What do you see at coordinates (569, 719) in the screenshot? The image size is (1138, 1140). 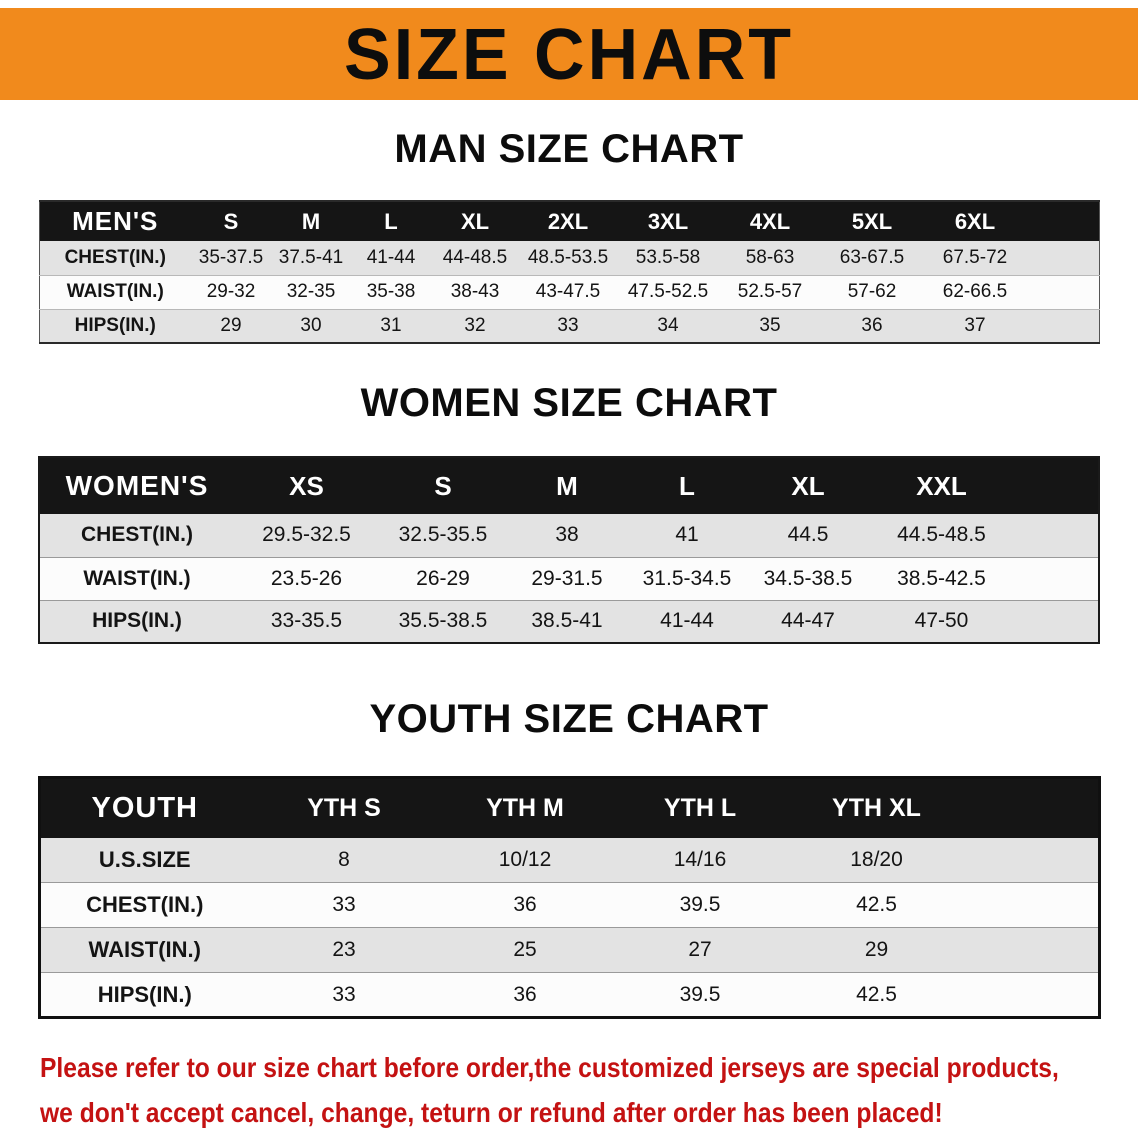 I see `youth-chart-heading: YOUTH SIZE CHART` at bounding box center [569, 719].